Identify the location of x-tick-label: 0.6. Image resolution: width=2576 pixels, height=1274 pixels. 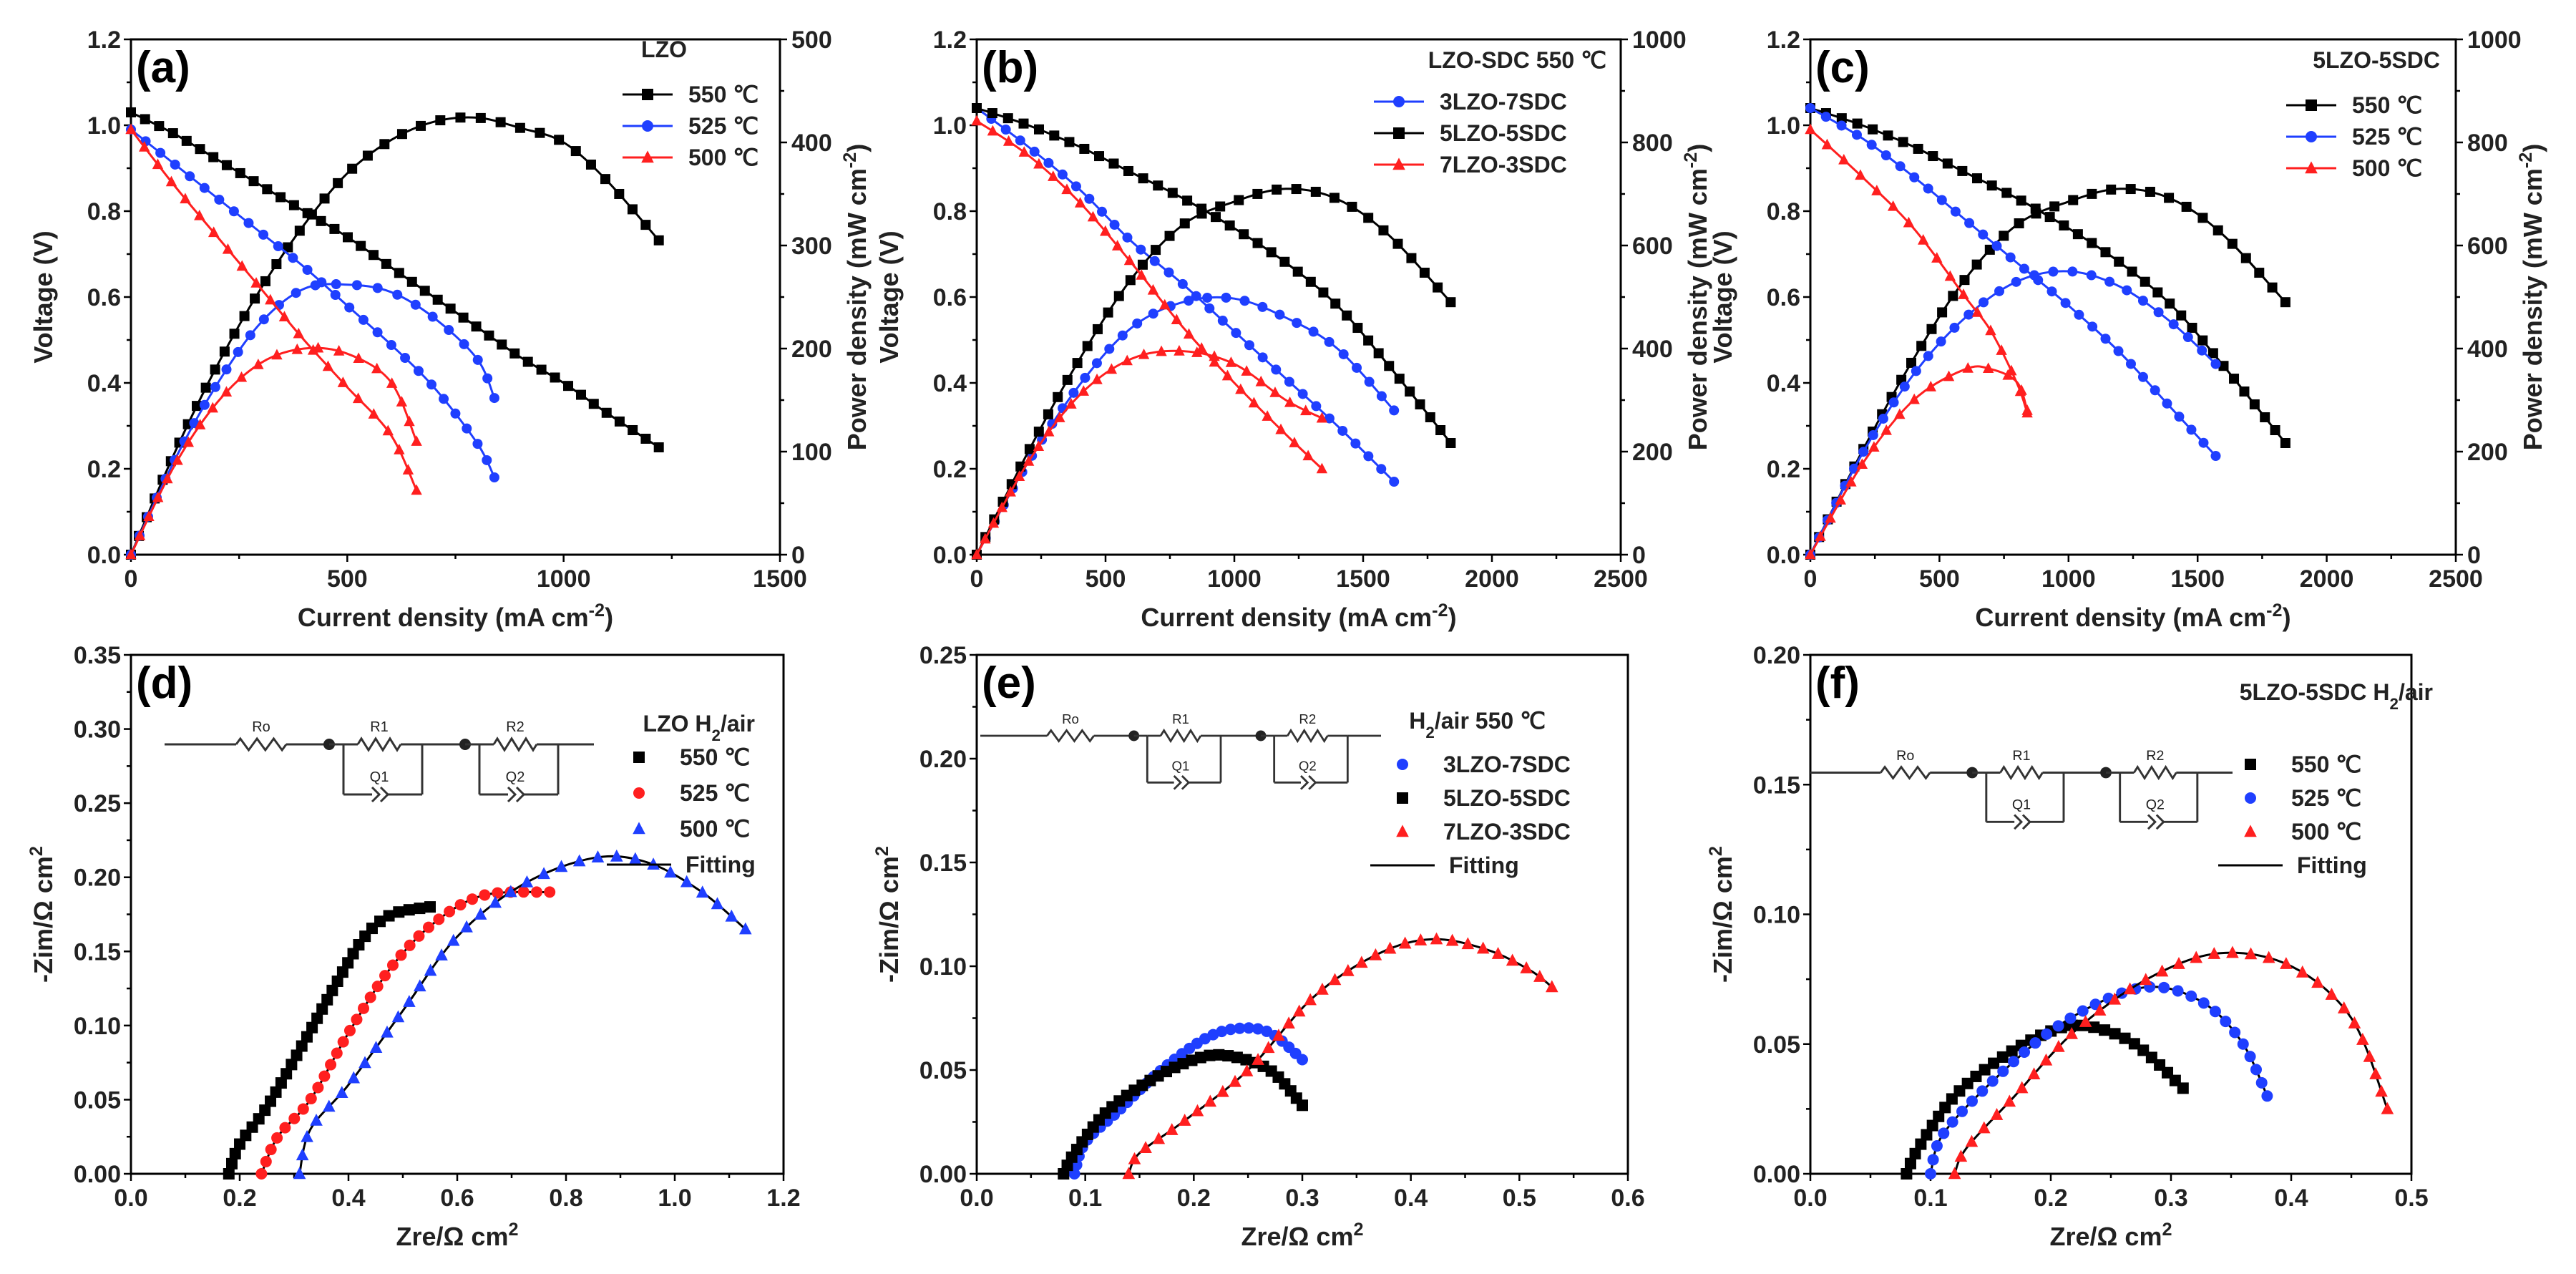
(457, 1198).